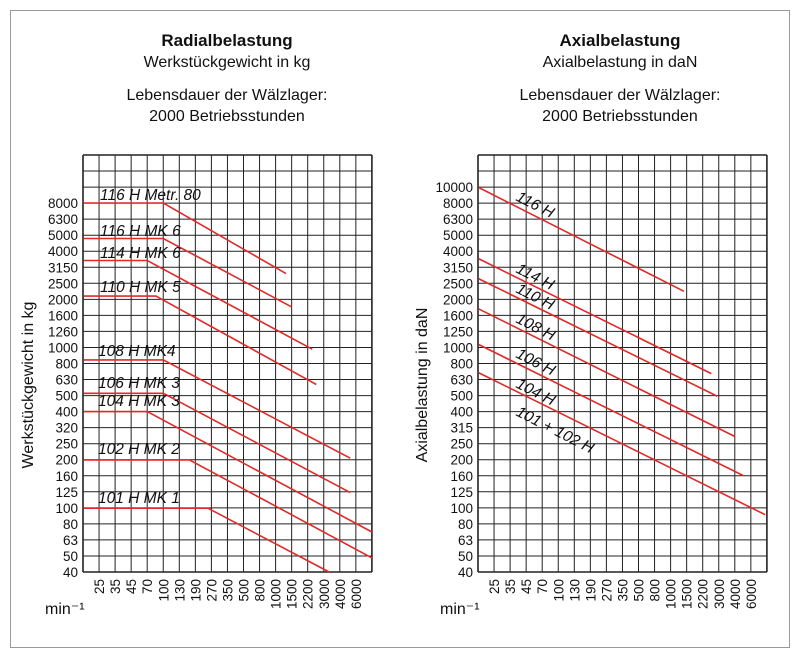 The width and height of the screenshot is (800, 663). What do you see at coordinates (139, 383) in the screenshot?
I see `series-label: 106 H MK 3` at bounding box center [139, 383].